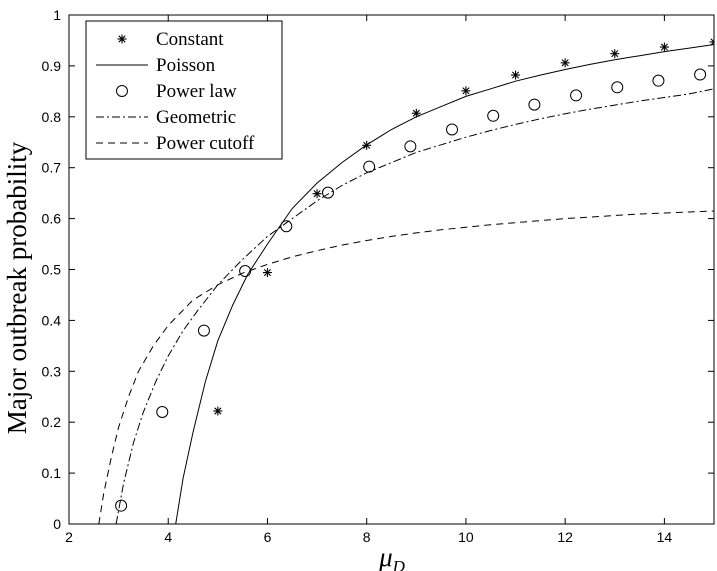 The width and height of the screenshot is (717, 571). Describe the element at coordinates (57, 15) in the screenshot. I see `y-tick-label-1: 1` at that location.